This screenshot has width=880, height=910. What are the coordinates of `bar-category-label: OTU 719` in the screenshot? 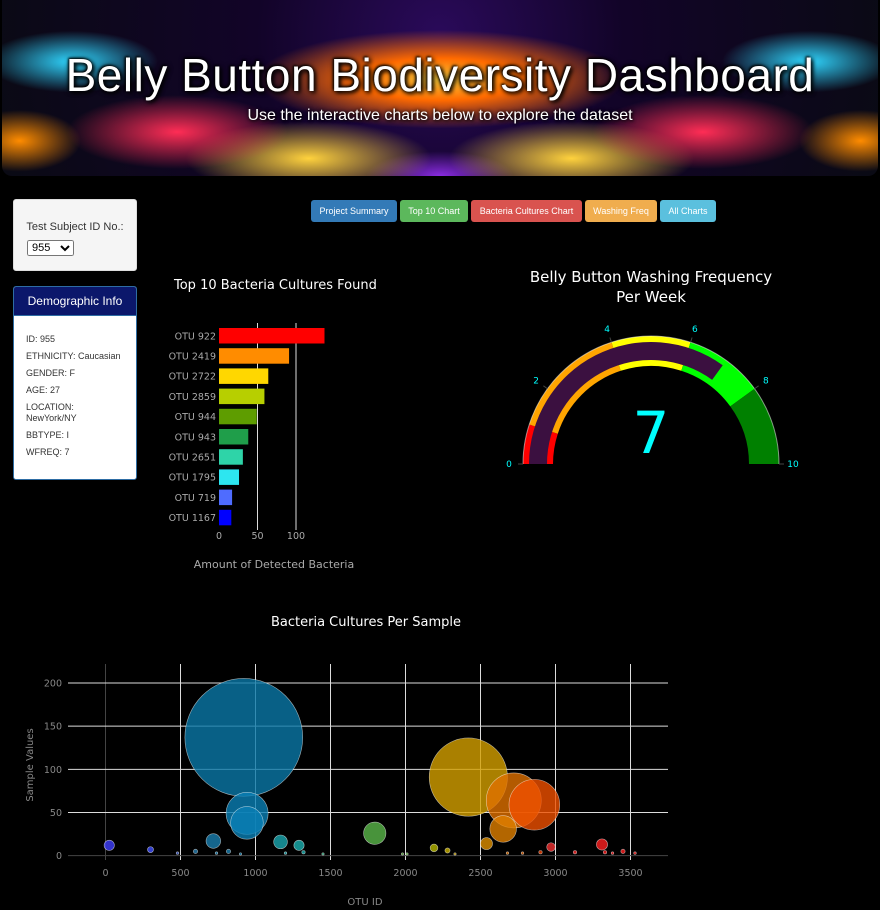 It's located at (195, 498).